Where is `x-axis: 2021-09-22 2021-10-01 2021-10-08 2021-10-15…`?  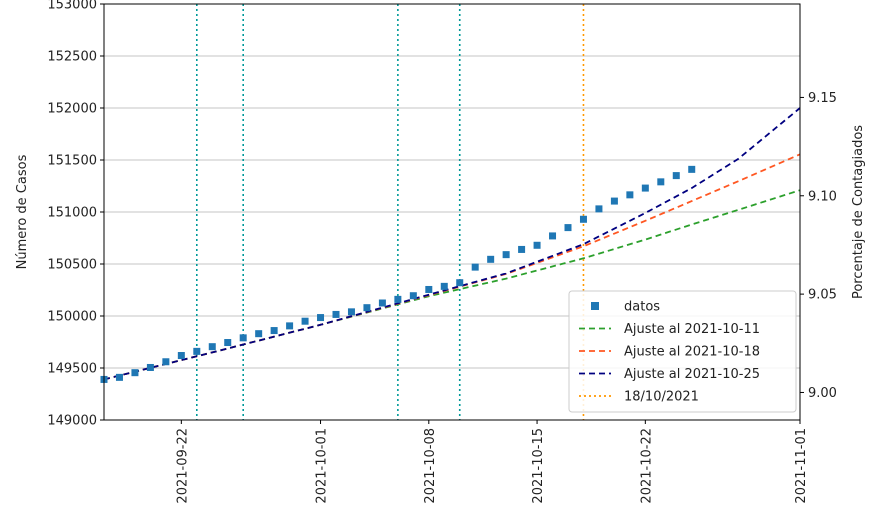 x-axis: 2021-09-22 2021-10-01 2021-10-08 2021-10-15… is located at coordinates (492, 462).